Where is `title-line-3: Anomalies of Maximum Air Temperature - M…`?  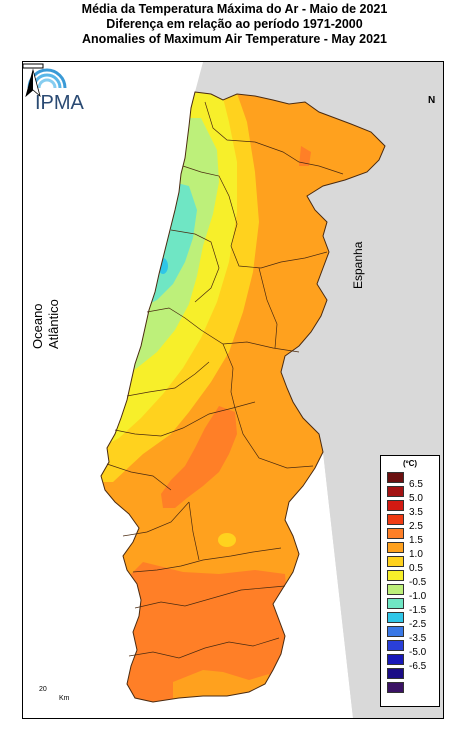
title-line-3: Anomalies of Maximum Air Temperature - M… is located at coordinates (234, 39).